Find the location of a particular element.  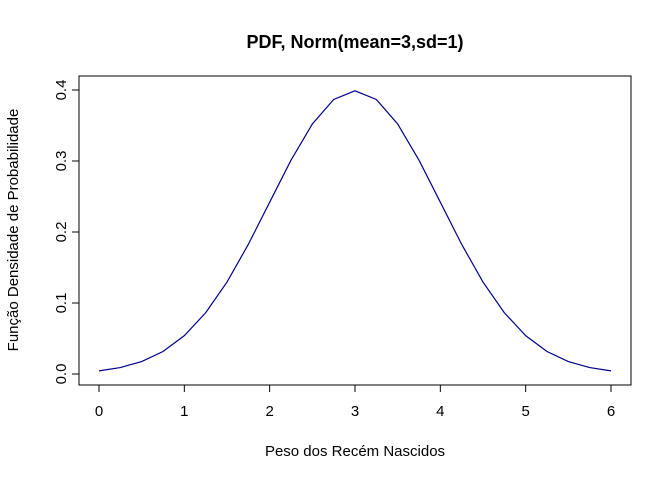

y-axis: 0.0 0.1 0.2 0.3 0.4 is located at coordinates (66, 232).